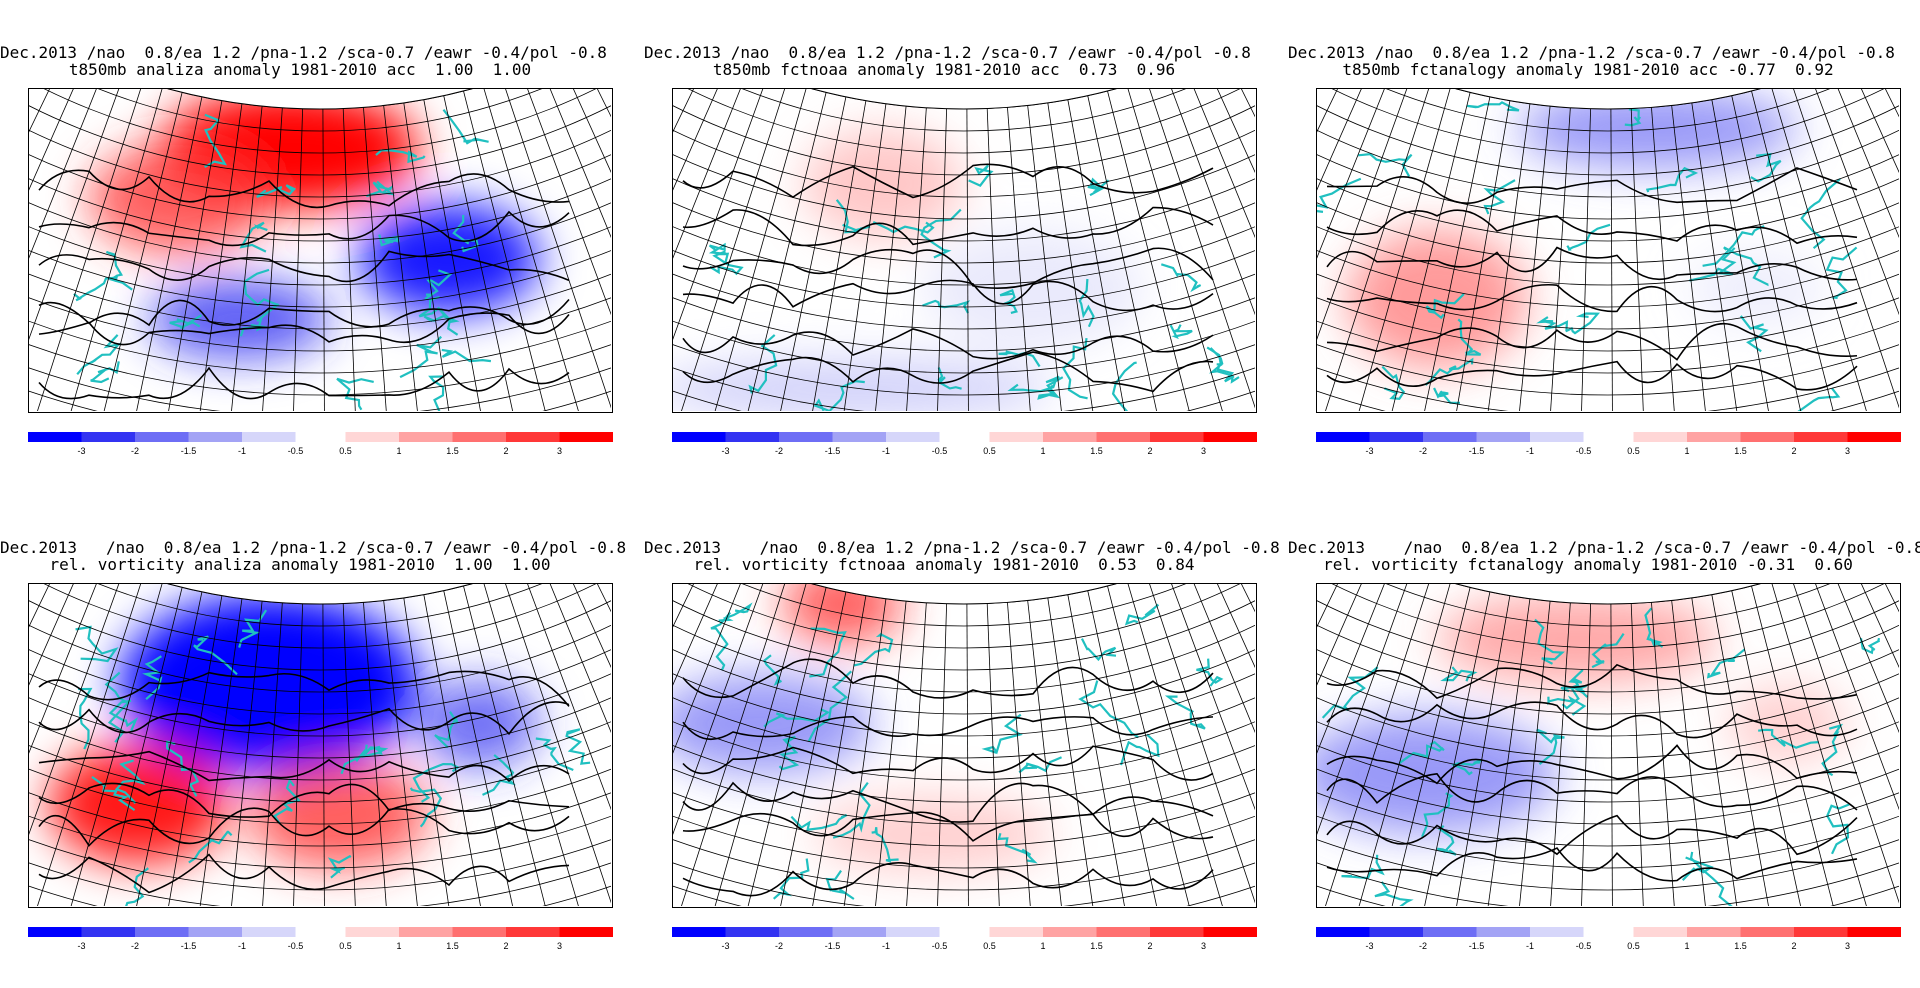  I want to click on colorbar-tick-label: -1.5, so click(1477, 946).